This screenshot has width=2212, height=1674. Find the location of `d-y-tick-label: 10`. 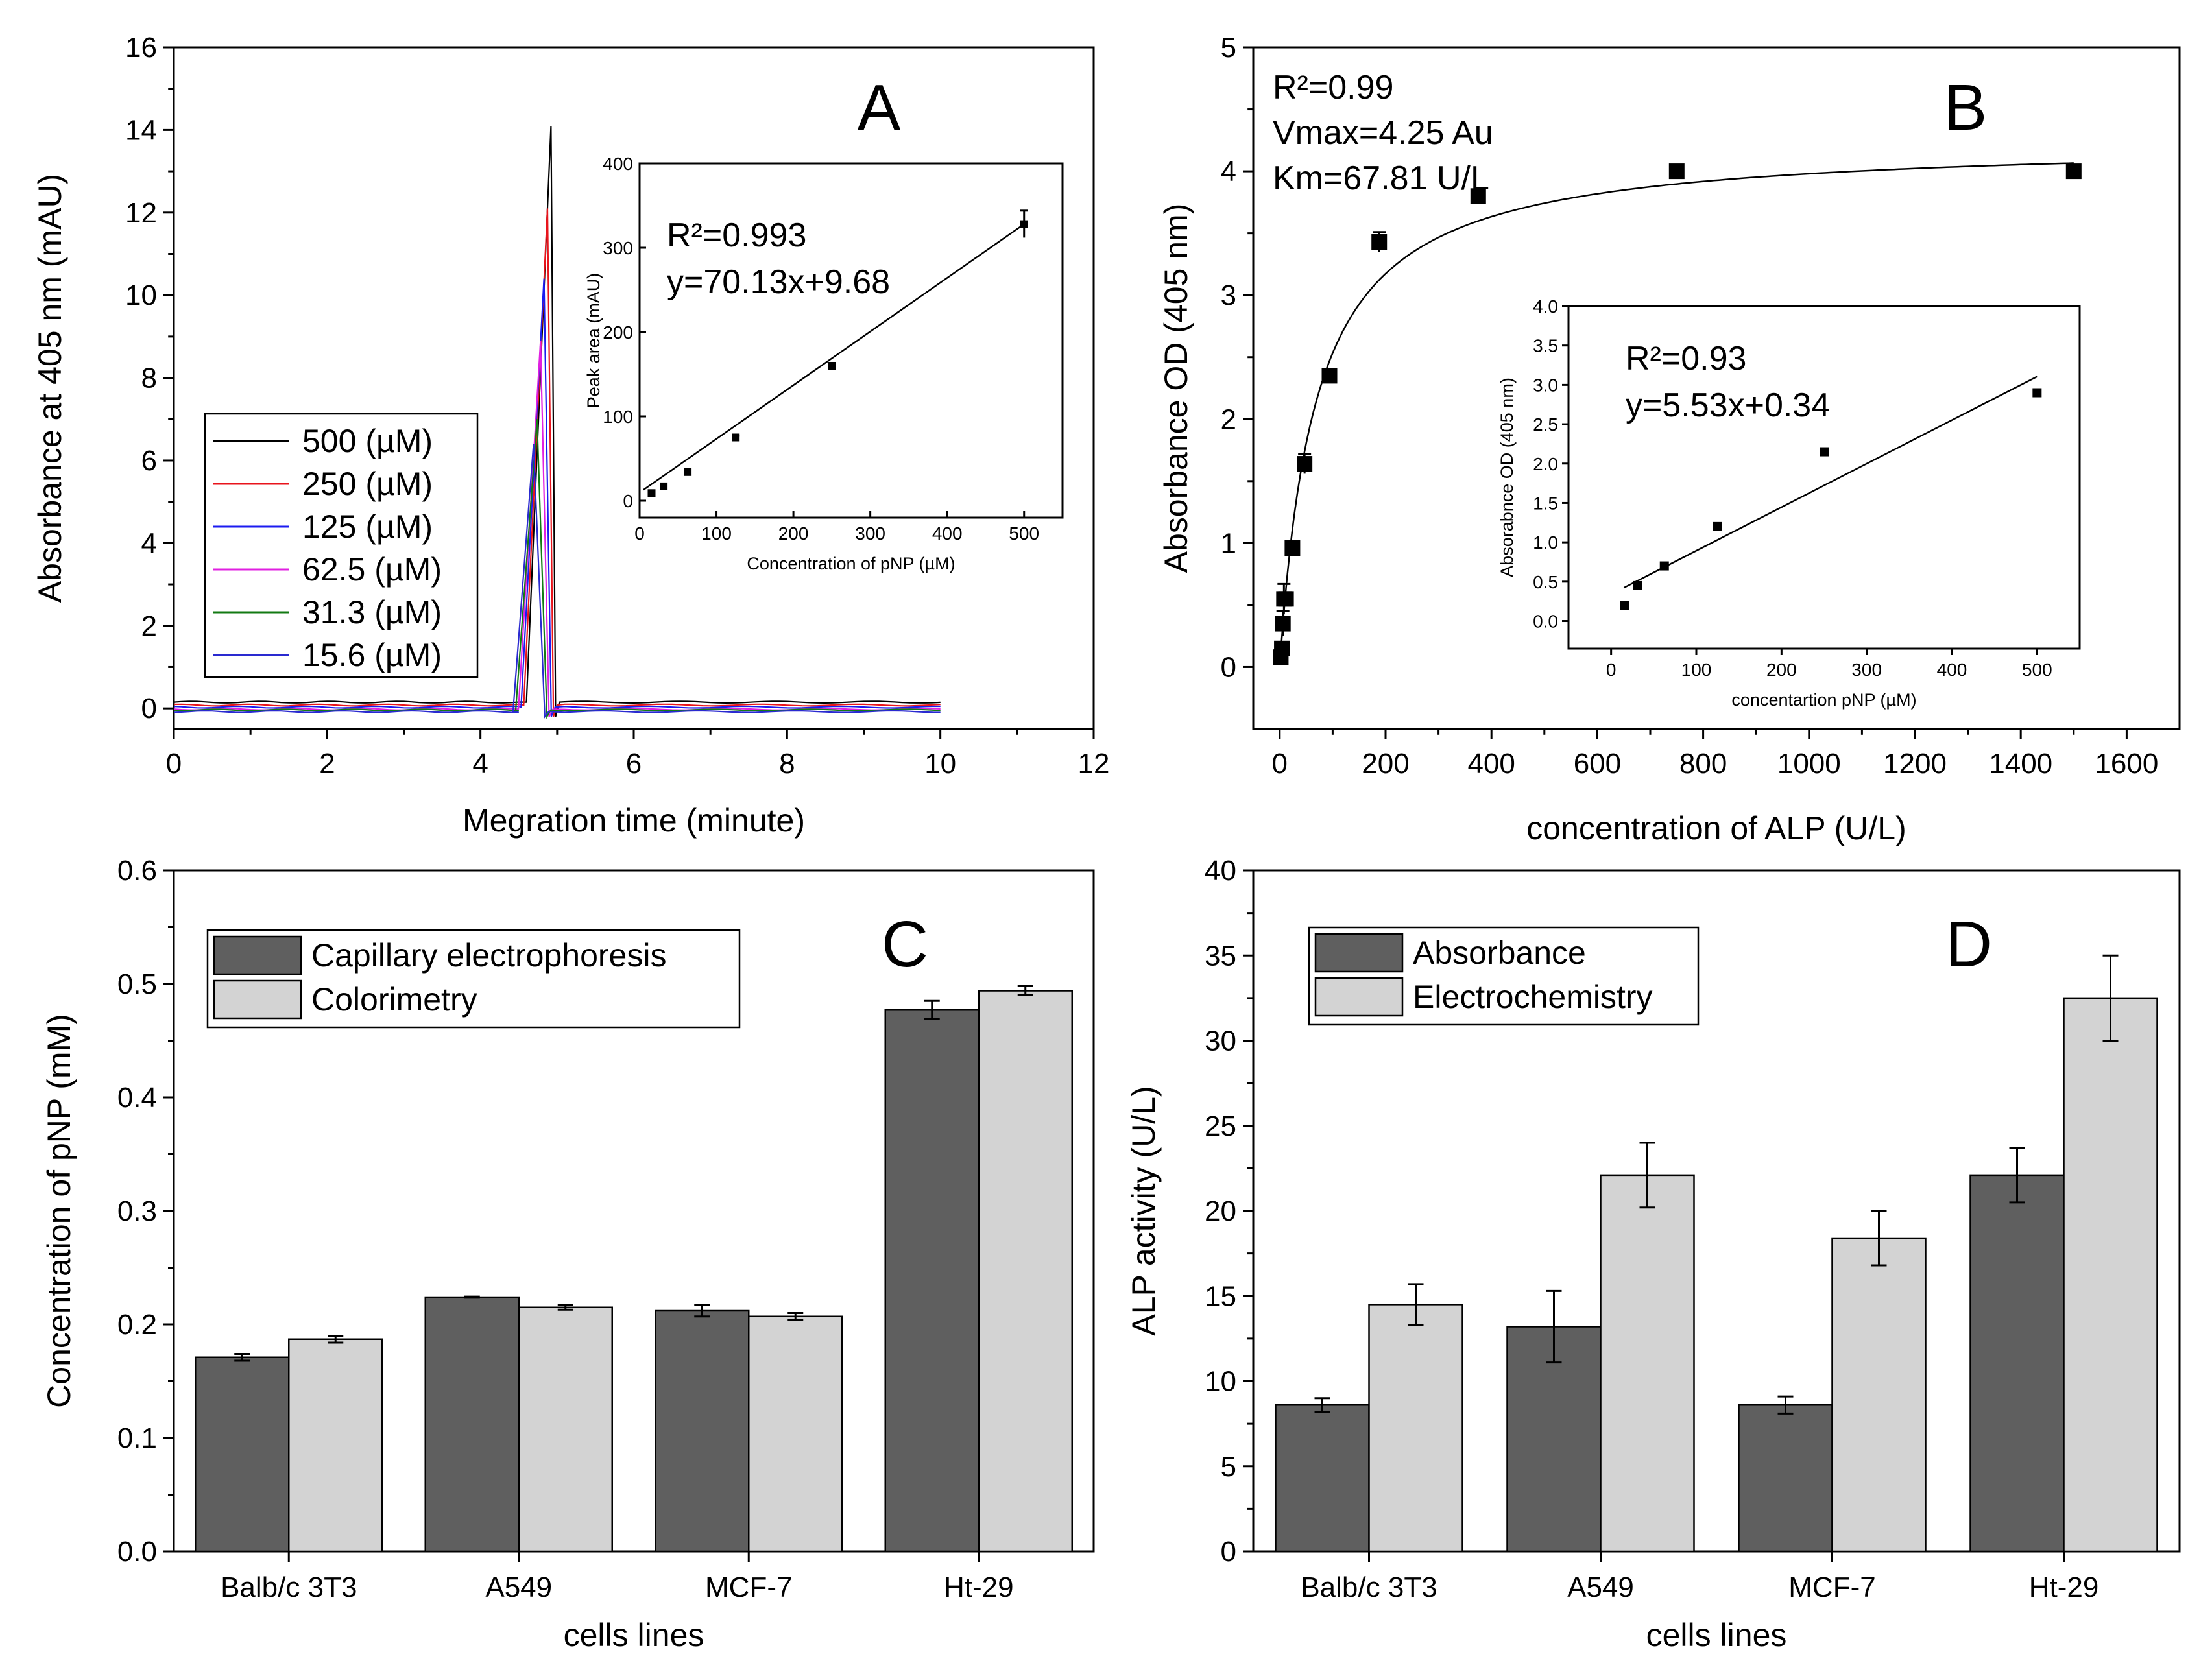

d-y-tick-label: 10 is located at coordinates (1220, 1382).